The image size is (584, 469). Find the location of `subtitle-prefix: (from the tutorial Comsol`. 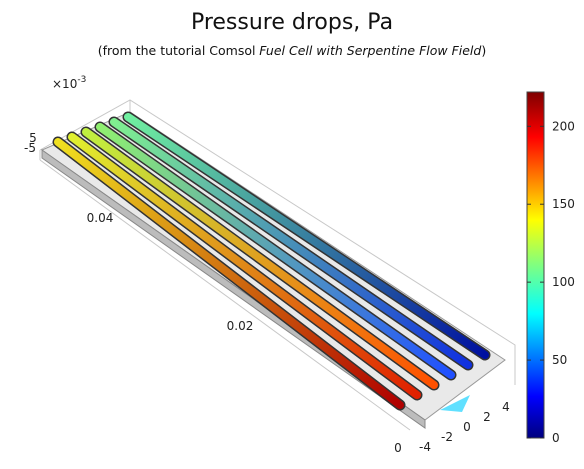

subtitle-prefix: (from the tutorial Comsol is located at coordinates (176, 50).